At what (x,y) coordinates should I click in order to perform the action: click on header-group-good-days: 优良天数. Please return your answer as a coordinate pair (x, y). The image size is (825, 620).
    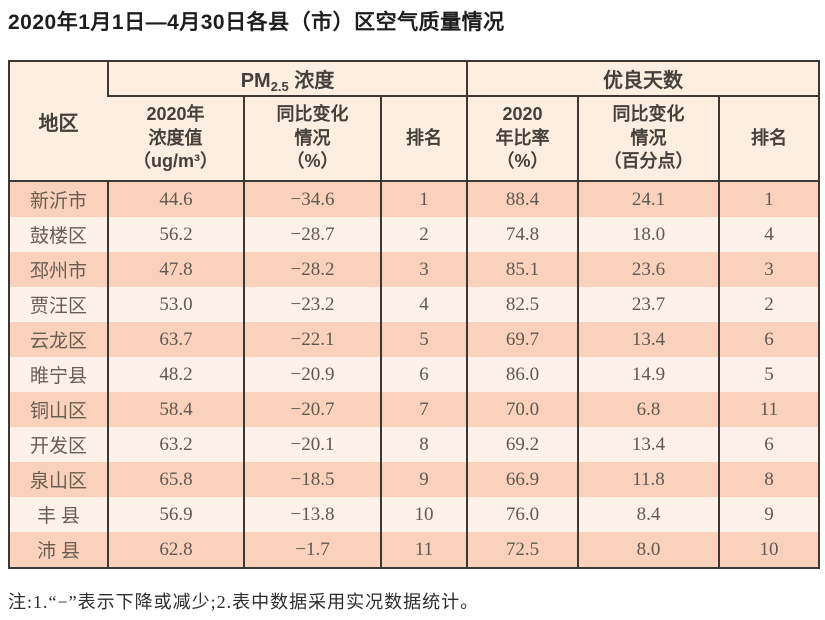
    Looking at the image, I should click on (643, 79).